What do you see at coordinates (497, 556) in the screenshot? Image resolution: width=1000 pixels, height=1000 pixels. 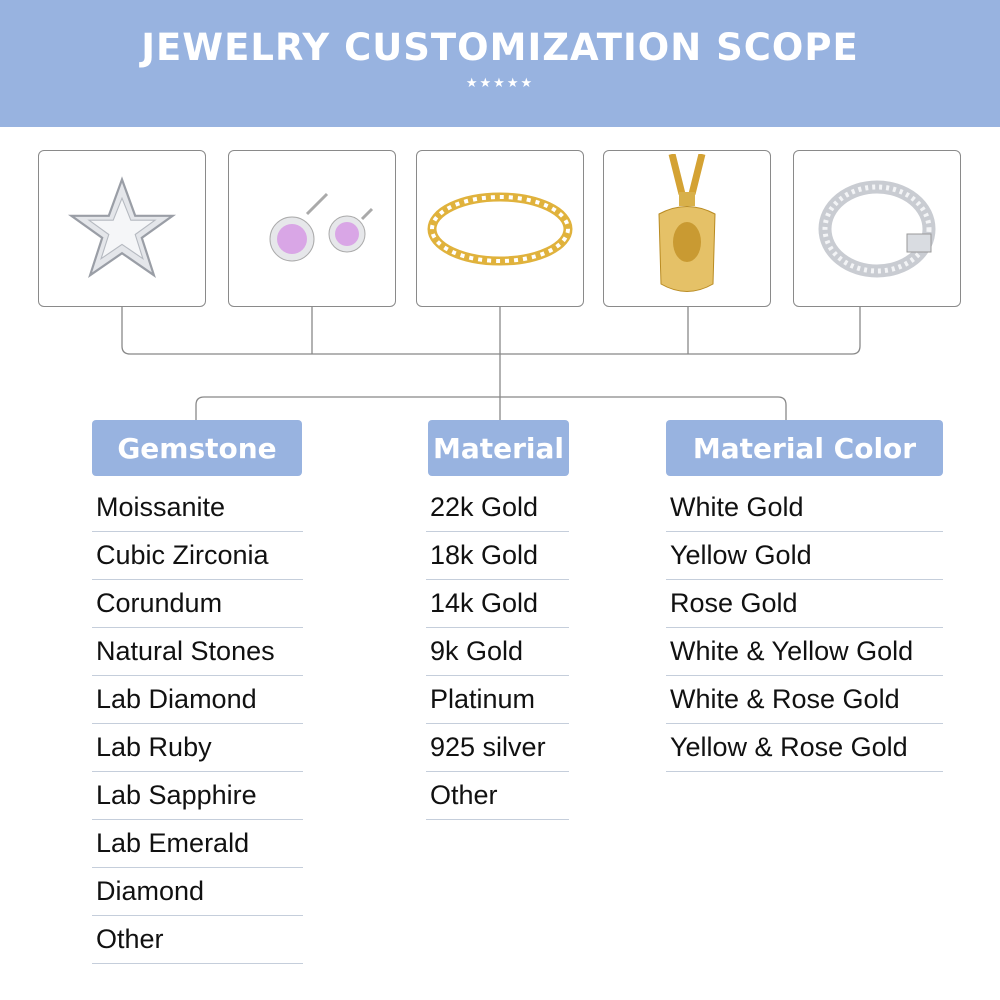 I see `list-item: 18k Gold` at bounding box center [497, 556].